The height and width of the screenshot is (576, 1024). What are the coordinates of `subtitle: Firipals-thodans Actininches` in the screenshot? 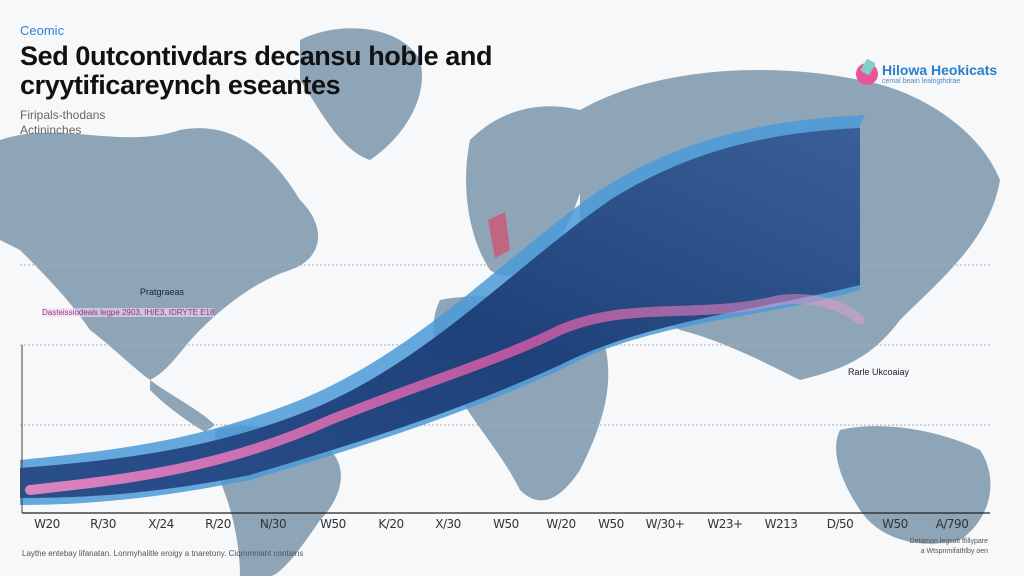 It's located at (62, 123).